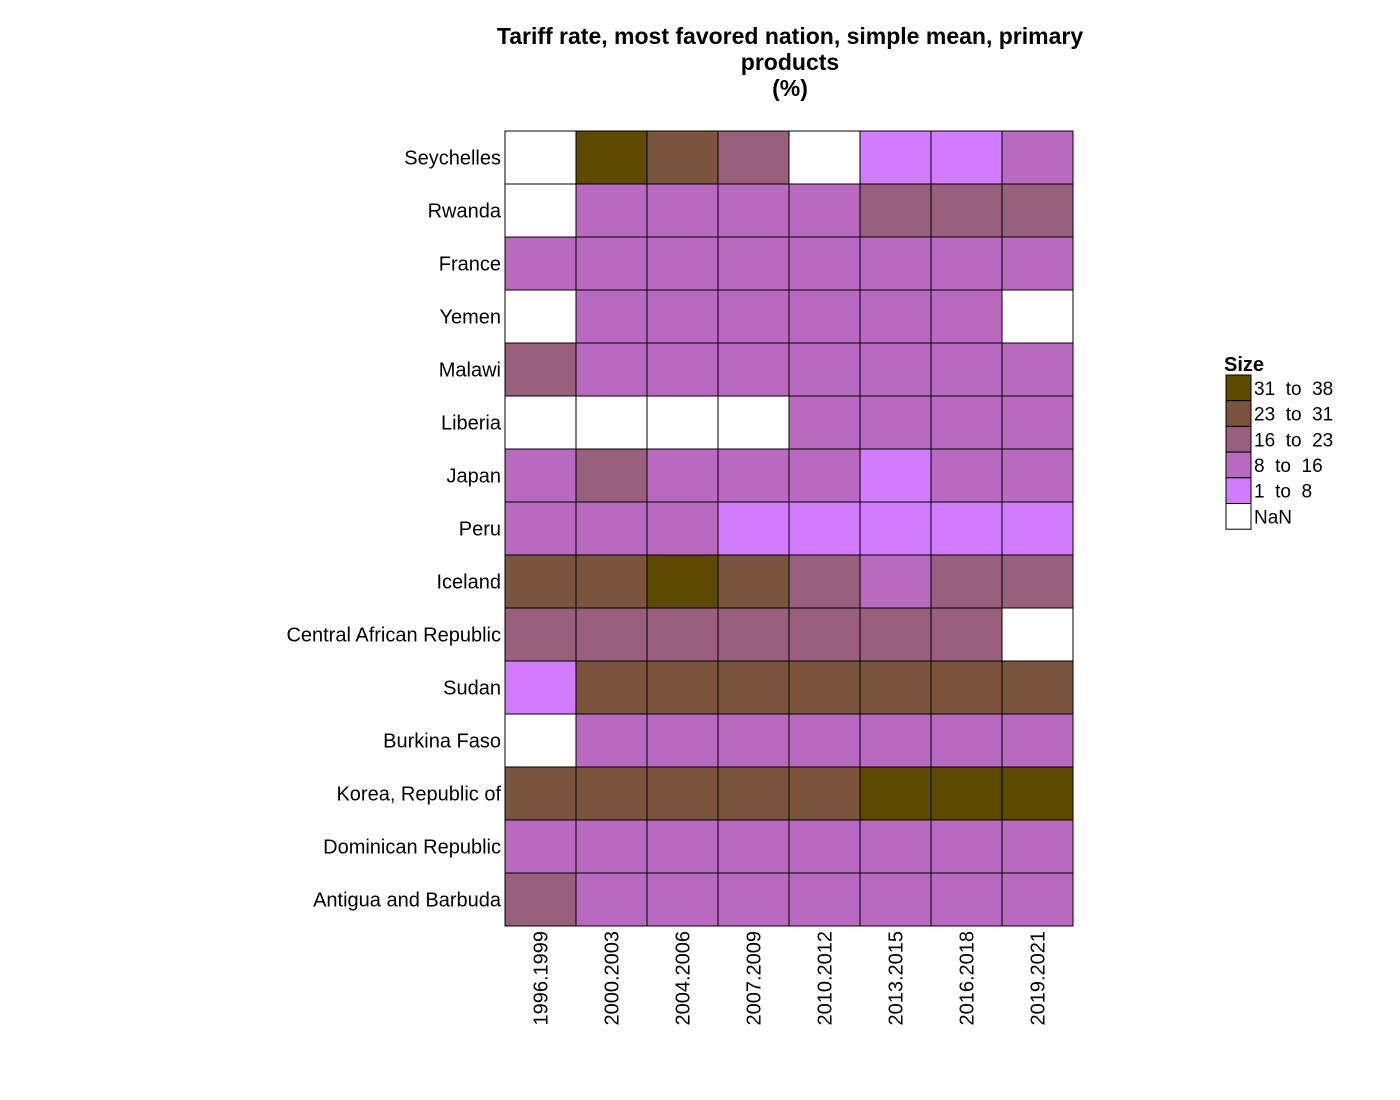 This screenshot has height=1100, width=1400. Describe the element at coordinates (472, 689) in the screenshot. I see `y-tick-label: Sudan` at that location.